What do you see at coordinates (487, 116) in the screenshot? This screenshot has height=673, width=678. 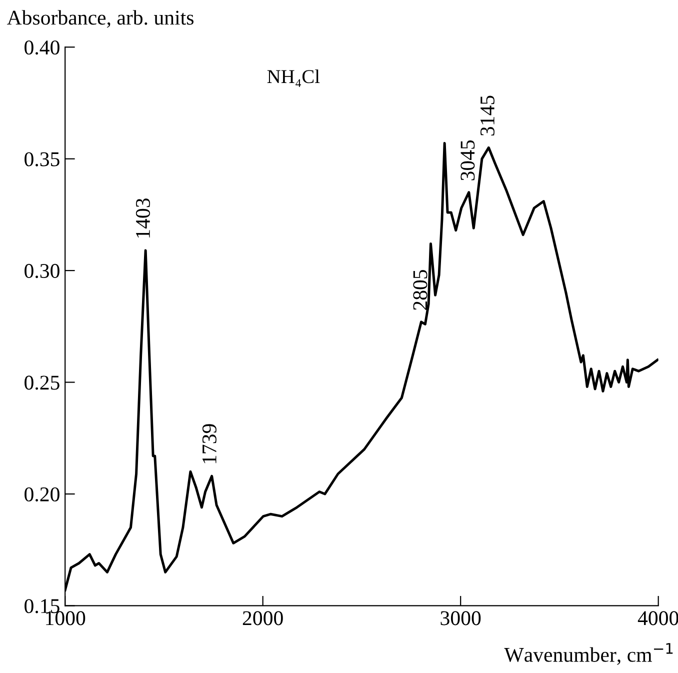 I see `annotation: 3145` at bounding box center [487, 116].